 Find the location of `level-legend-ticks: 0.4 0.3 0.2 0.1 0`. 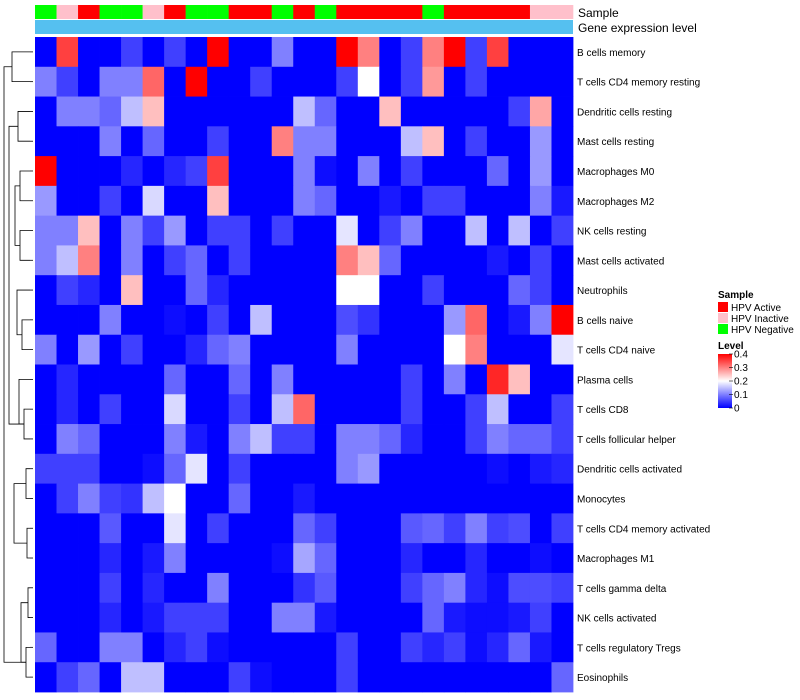

level-legend-ticks: 0.4 0.3 0.2 0.1 0 is located at coordinates (738, 382).